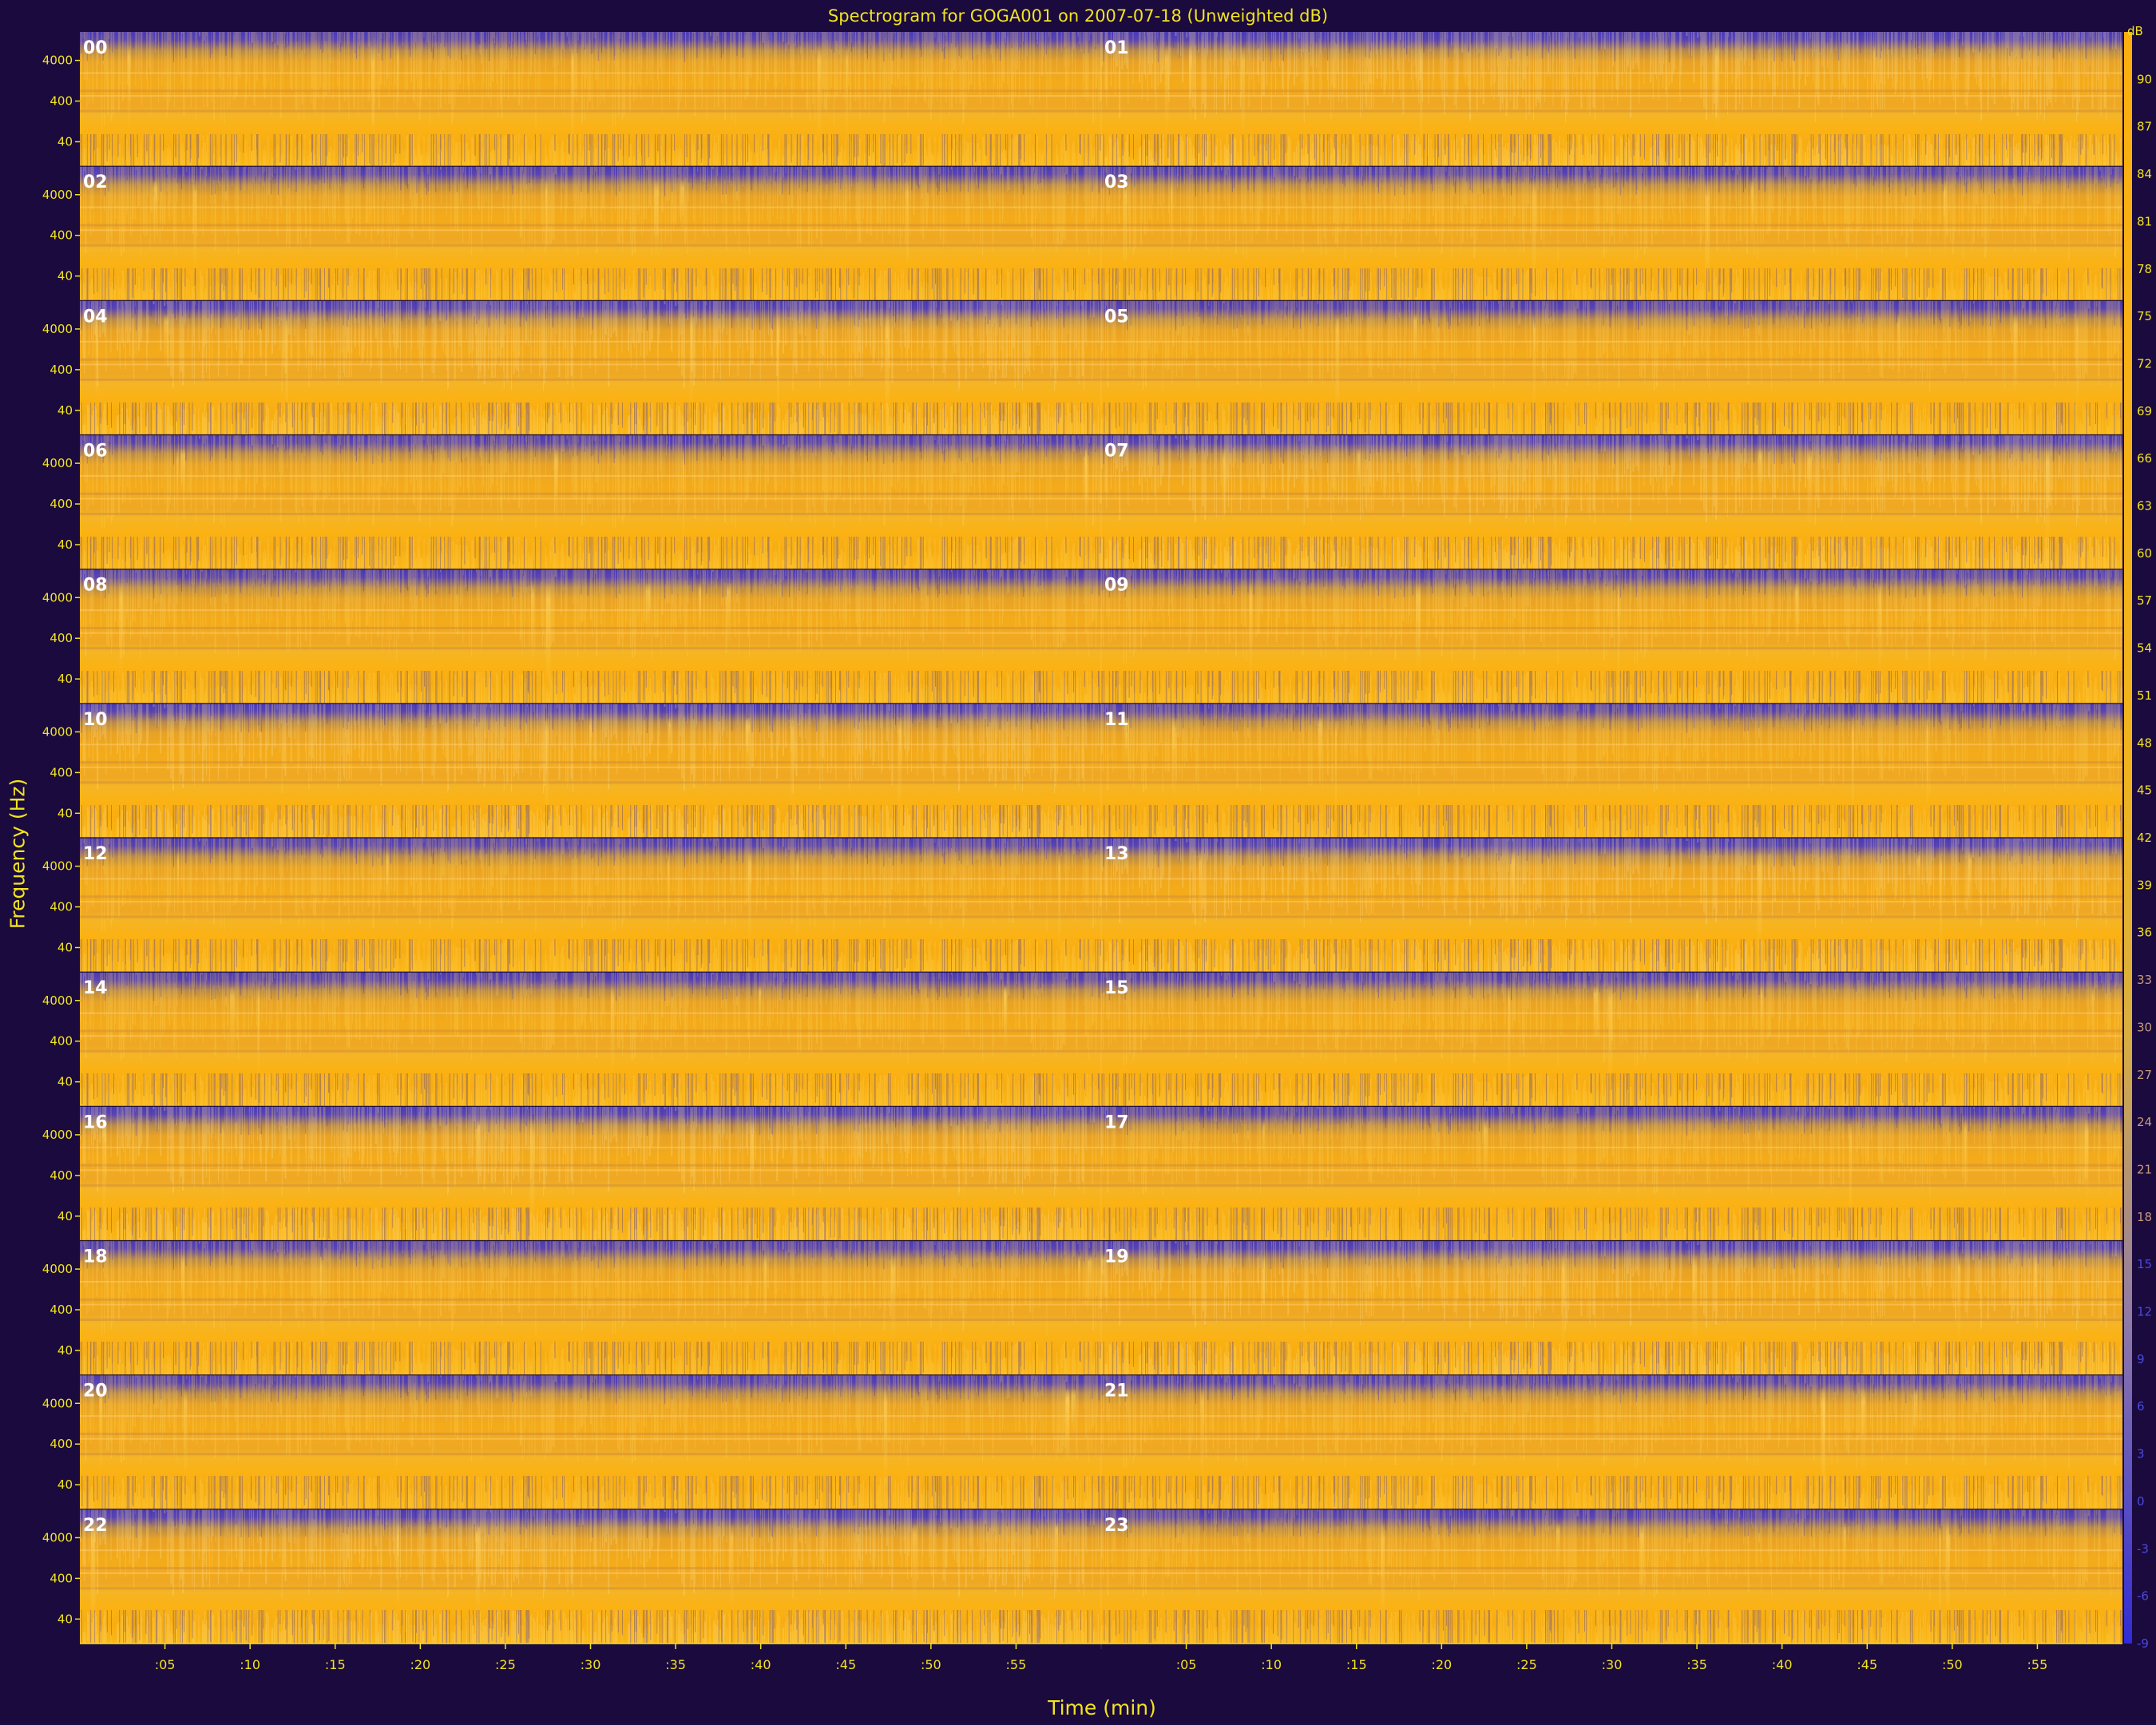 The image size is (2156, 1725). I want to click on colorbar-tick-label: 72, so click(2144, 364).